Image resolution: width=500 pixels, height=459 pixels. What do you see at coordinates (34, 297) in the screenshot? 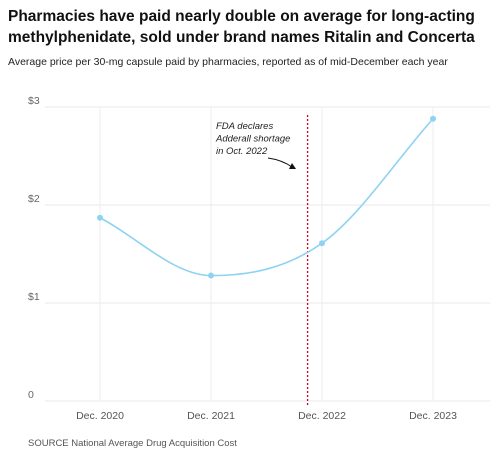
I see `y-tick-label: $1` at bounding box center [34, 297].